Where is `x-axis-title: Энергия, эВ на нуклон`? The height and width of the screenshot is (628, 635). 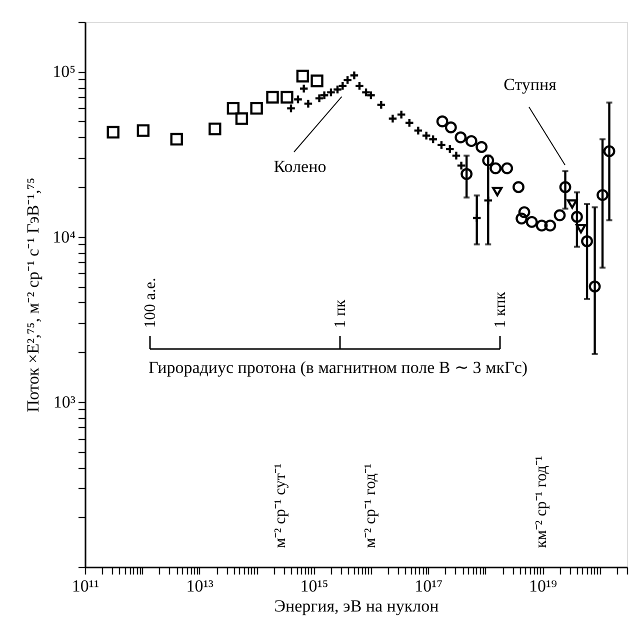 x-axis-title: Энергия, эВ на нуклон is located at coordinates (356, 606).